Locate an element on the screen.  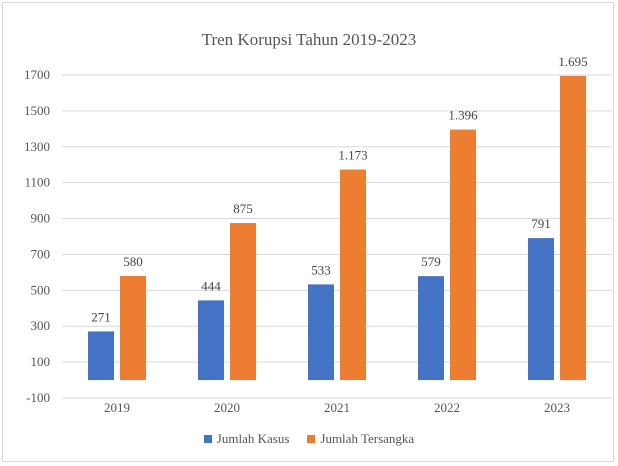
legend-swatch-kasus is located at coordinates (207, 439).